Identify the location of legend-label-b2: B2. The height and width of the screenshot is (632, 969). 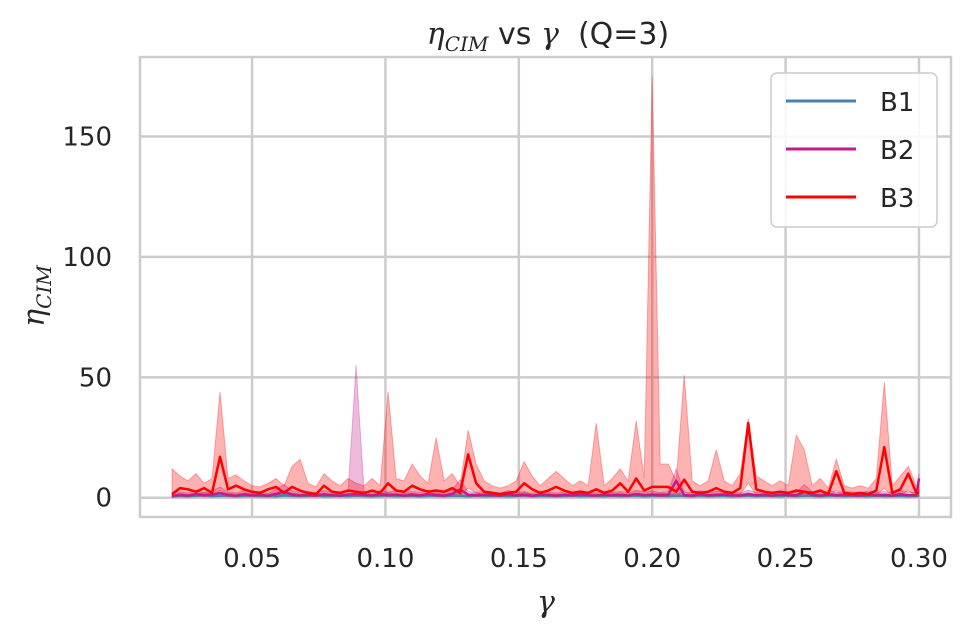
(897, 151).